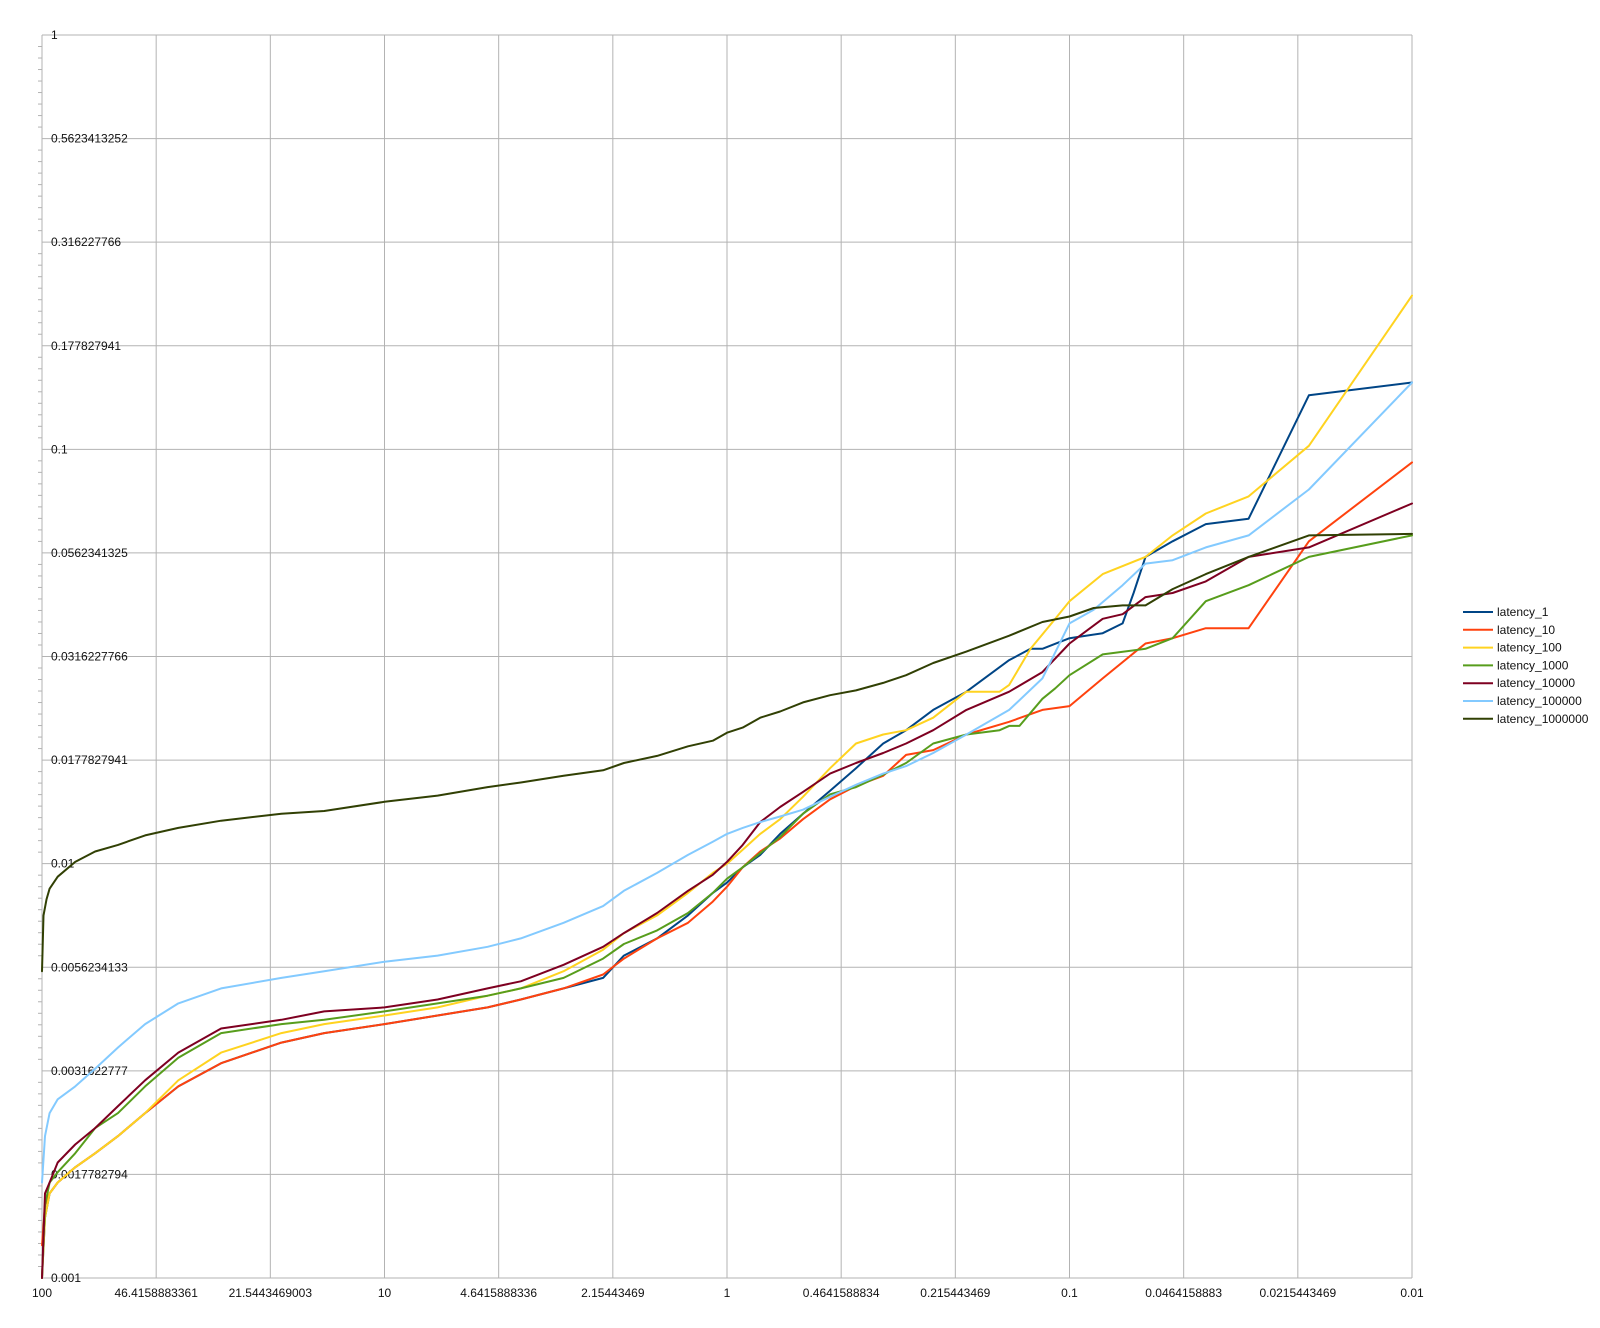 This screenshot has width=1600, height=1328. I want to click on legend-label: latency_1000, so click(1533, 665).